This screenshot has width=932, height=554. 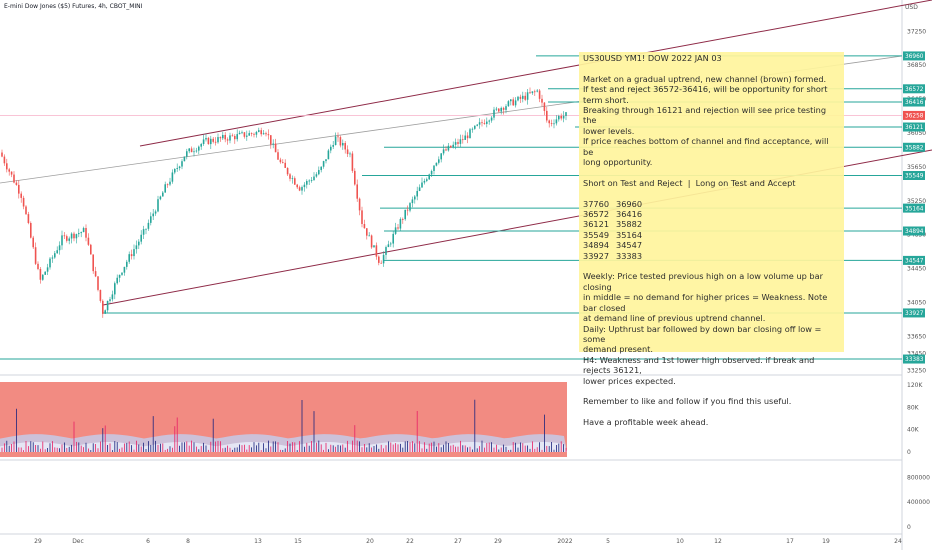 What do you see at coordinates (258, 541) in the screenshot?
I see `time-tick-label: 13` at bounding box center [258, 541].